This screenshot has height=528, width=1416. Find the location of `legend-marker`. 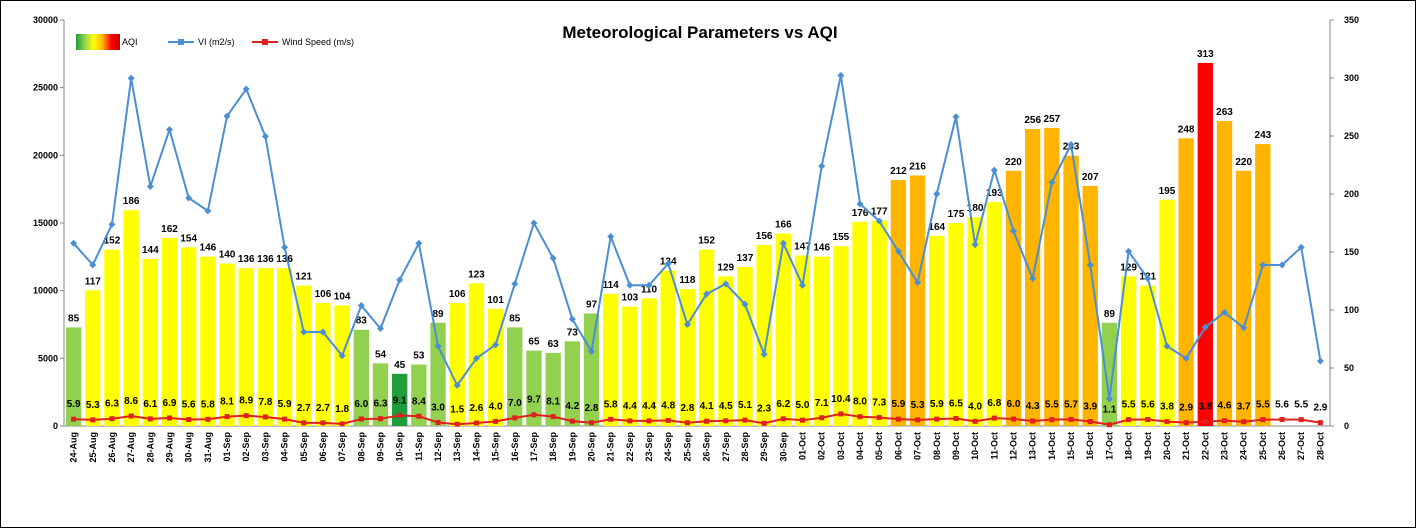

legend-marker is located at coordinates (265, 42).